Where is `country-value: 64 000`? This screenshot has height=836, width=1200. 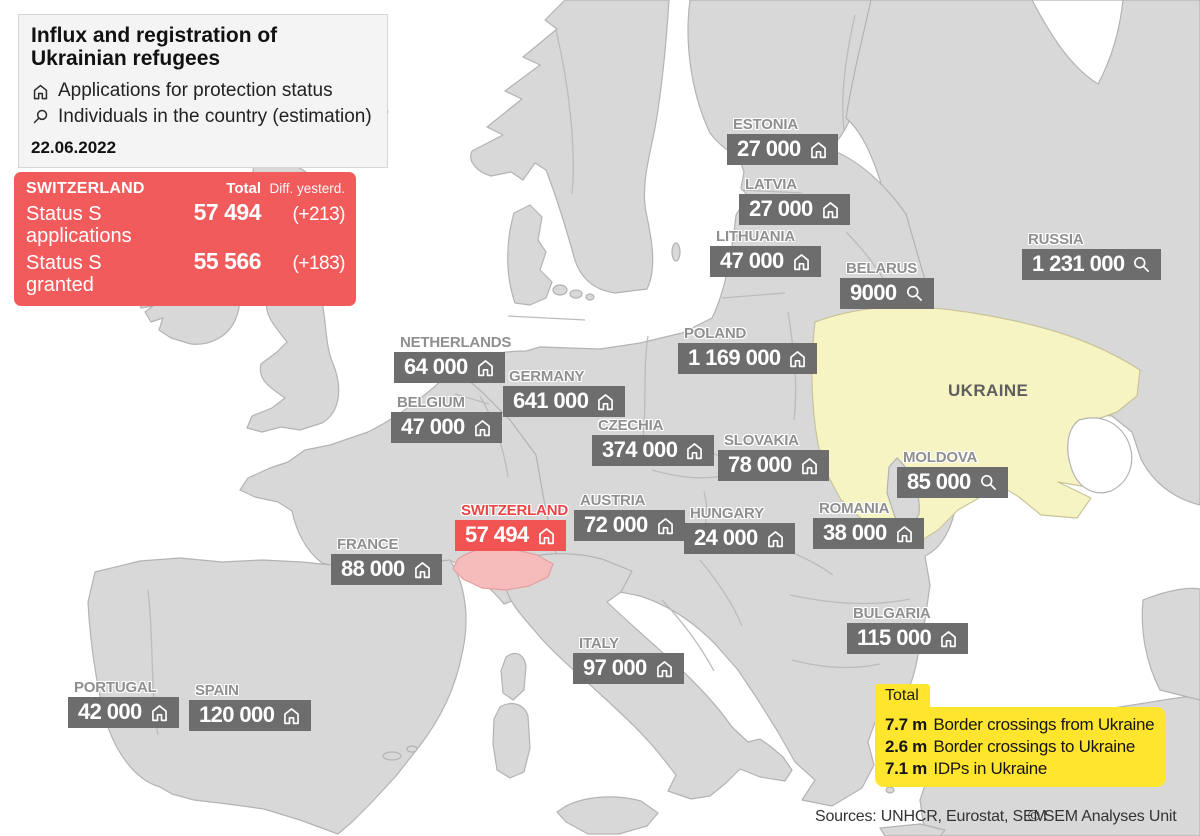
country-value: 64 000 is located at coordinates (436, 366).